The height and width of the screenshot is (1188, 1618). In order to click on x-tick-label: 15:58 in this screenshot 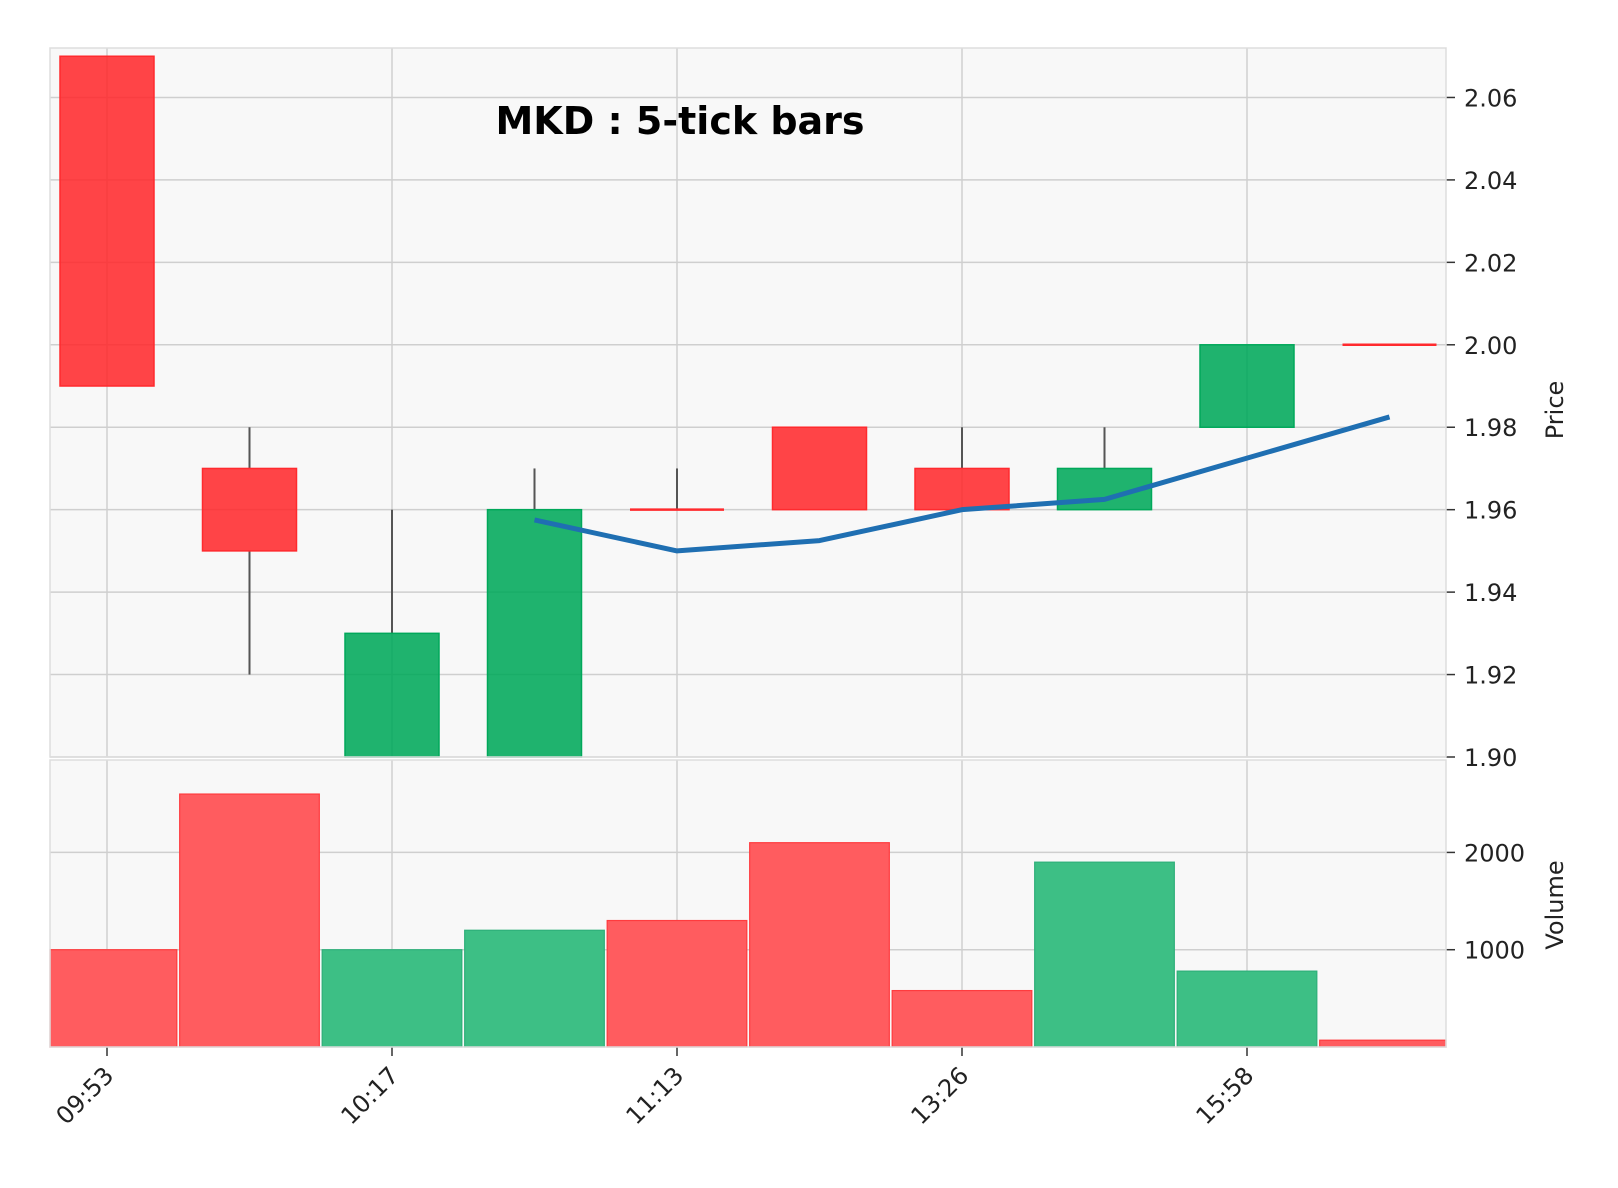, I will do `click(1225, 1095)`.